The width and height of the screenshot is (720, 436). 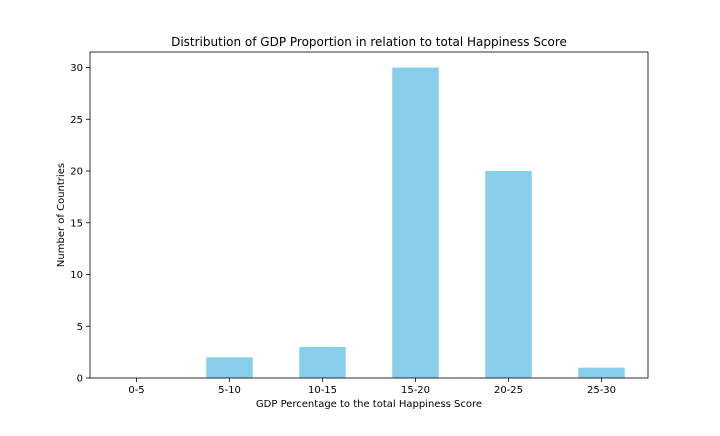 I want to click on x-tick-label: 25-30, so click(x=601, y=390).